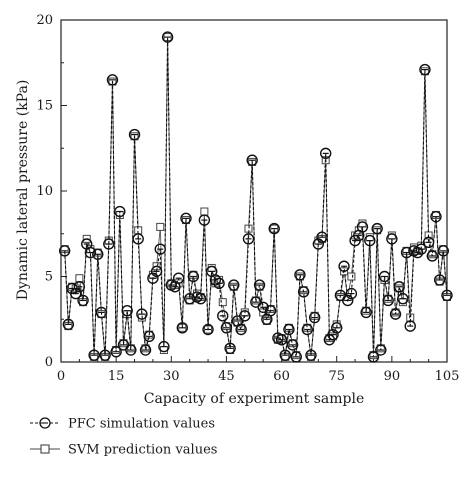 The image size is (474, 478). I want to click on x-tick-label: 90, so click(392, 376).